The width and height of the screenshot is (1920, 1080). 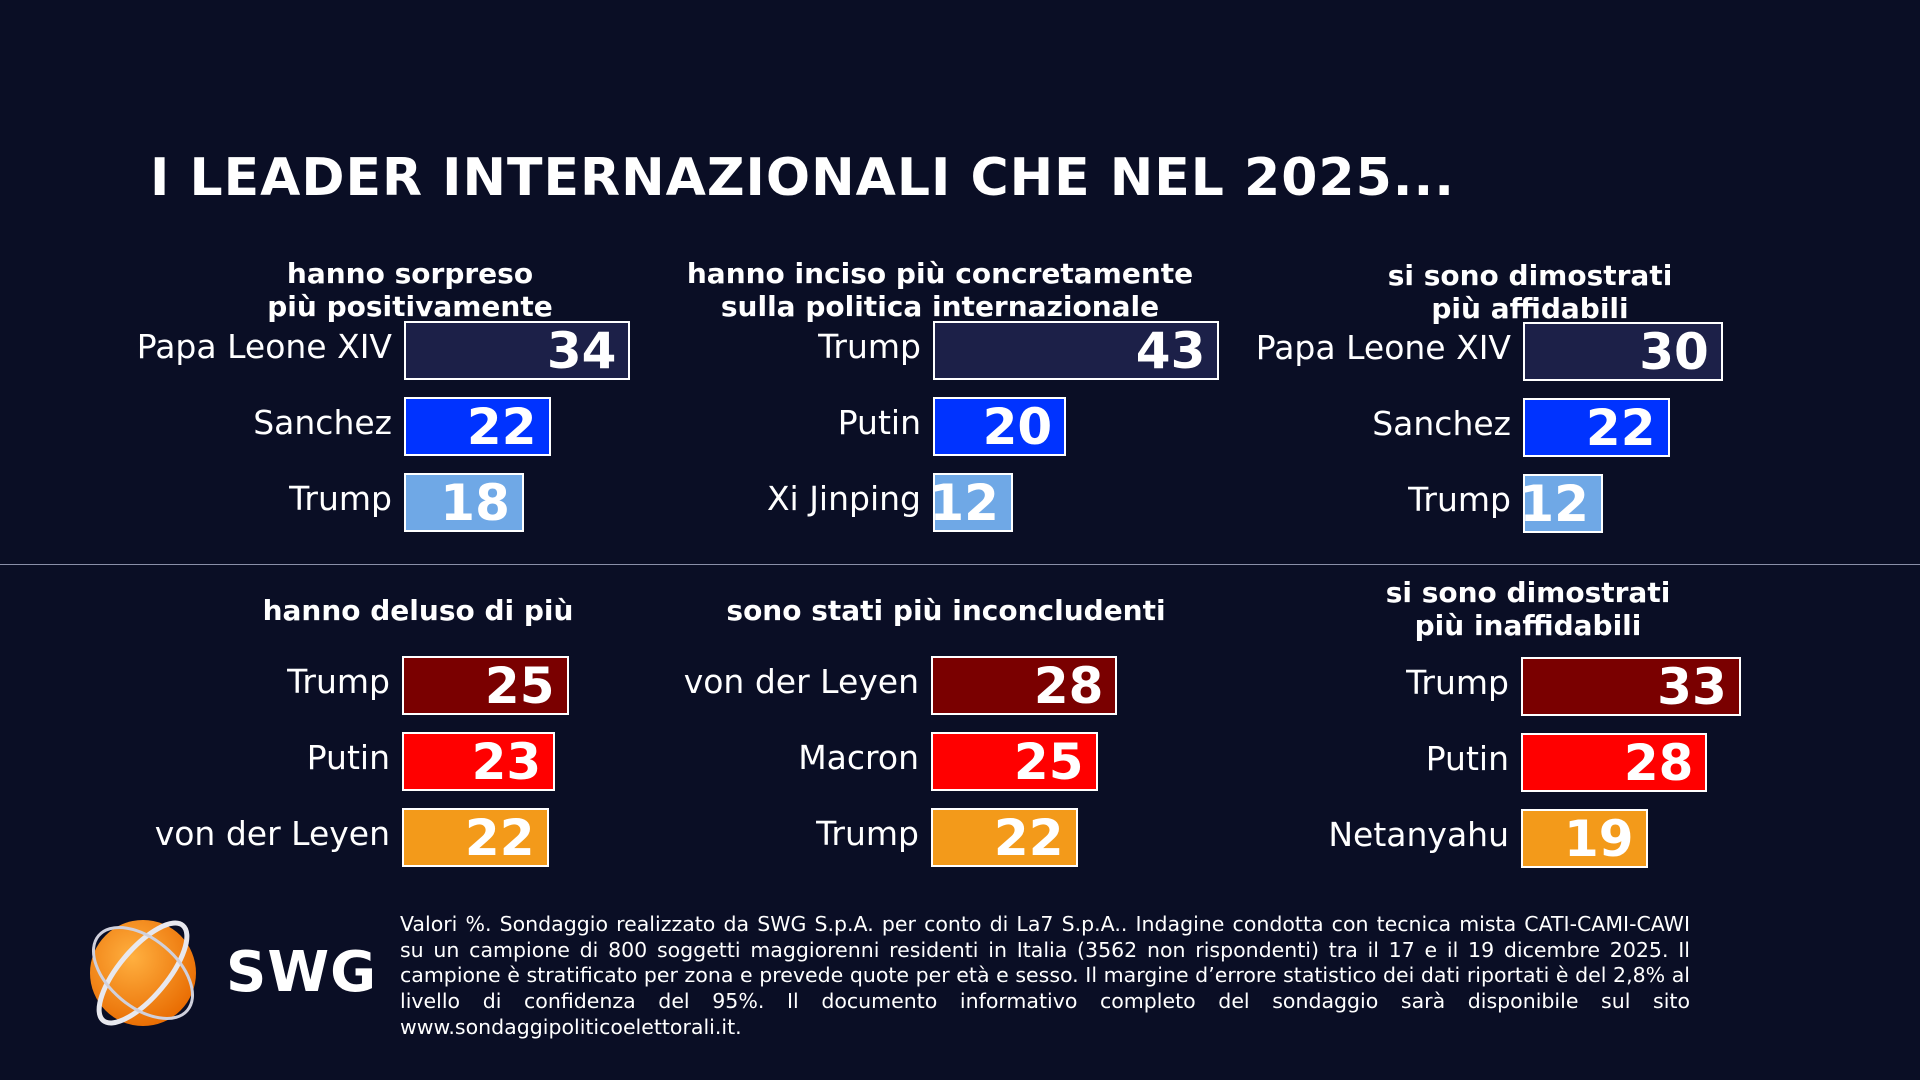 What do you see at coordinates (1418, 834) in the screenshot?
I see `bar-label: Netanyahu` at bounding box center [1418, 834].